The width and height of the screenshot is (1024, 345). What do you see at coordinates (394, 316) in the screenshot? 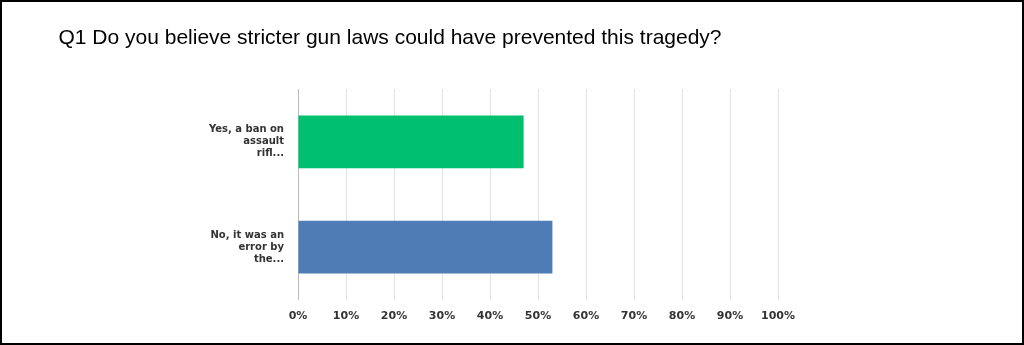
I see `x-tick-label: 20%` at bounding box center [394, 316].